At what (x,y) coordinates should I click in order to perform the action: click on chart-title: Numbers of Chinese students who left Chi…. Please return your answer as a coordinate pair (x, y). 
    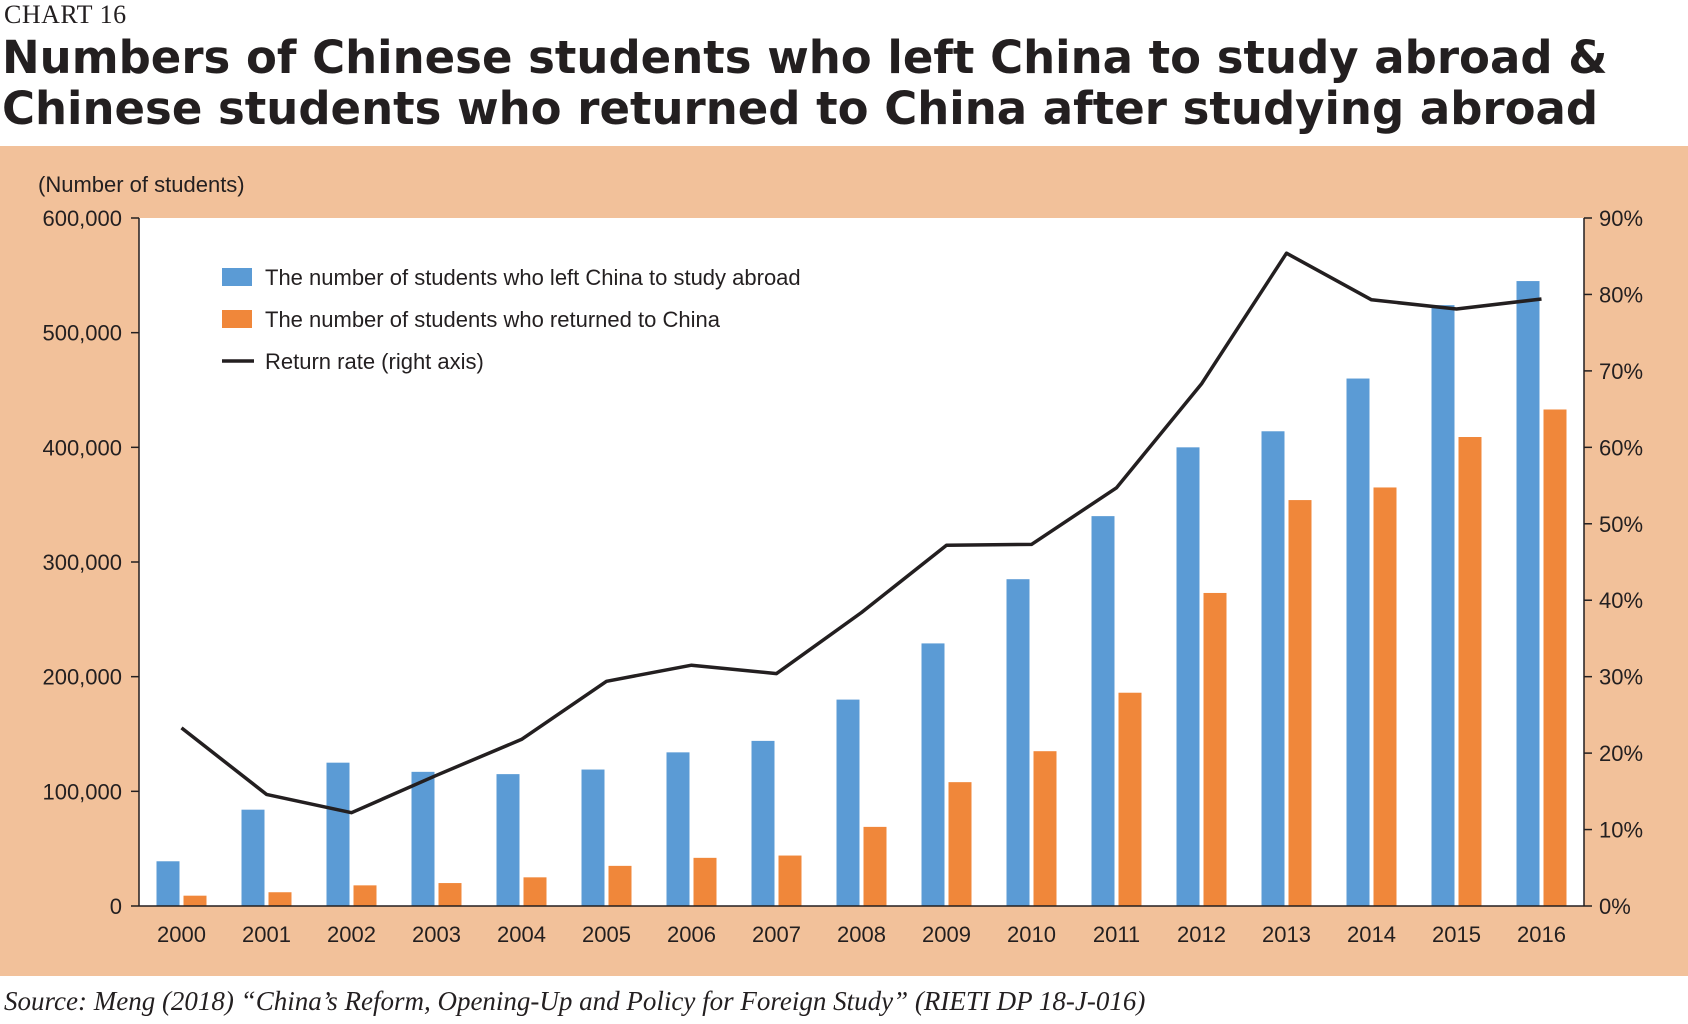
    Looking at the image, I should click on (844, 83).